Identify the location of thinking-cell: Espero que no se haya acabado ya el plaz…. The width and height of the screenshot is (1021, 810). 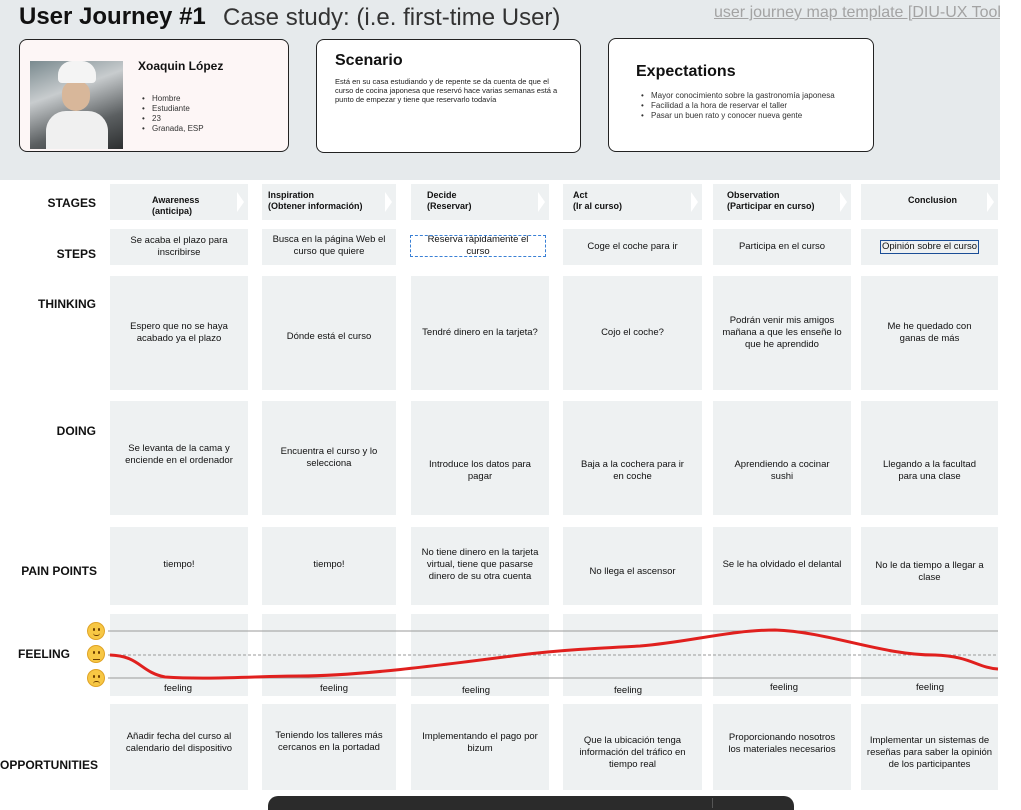
(179, 333).